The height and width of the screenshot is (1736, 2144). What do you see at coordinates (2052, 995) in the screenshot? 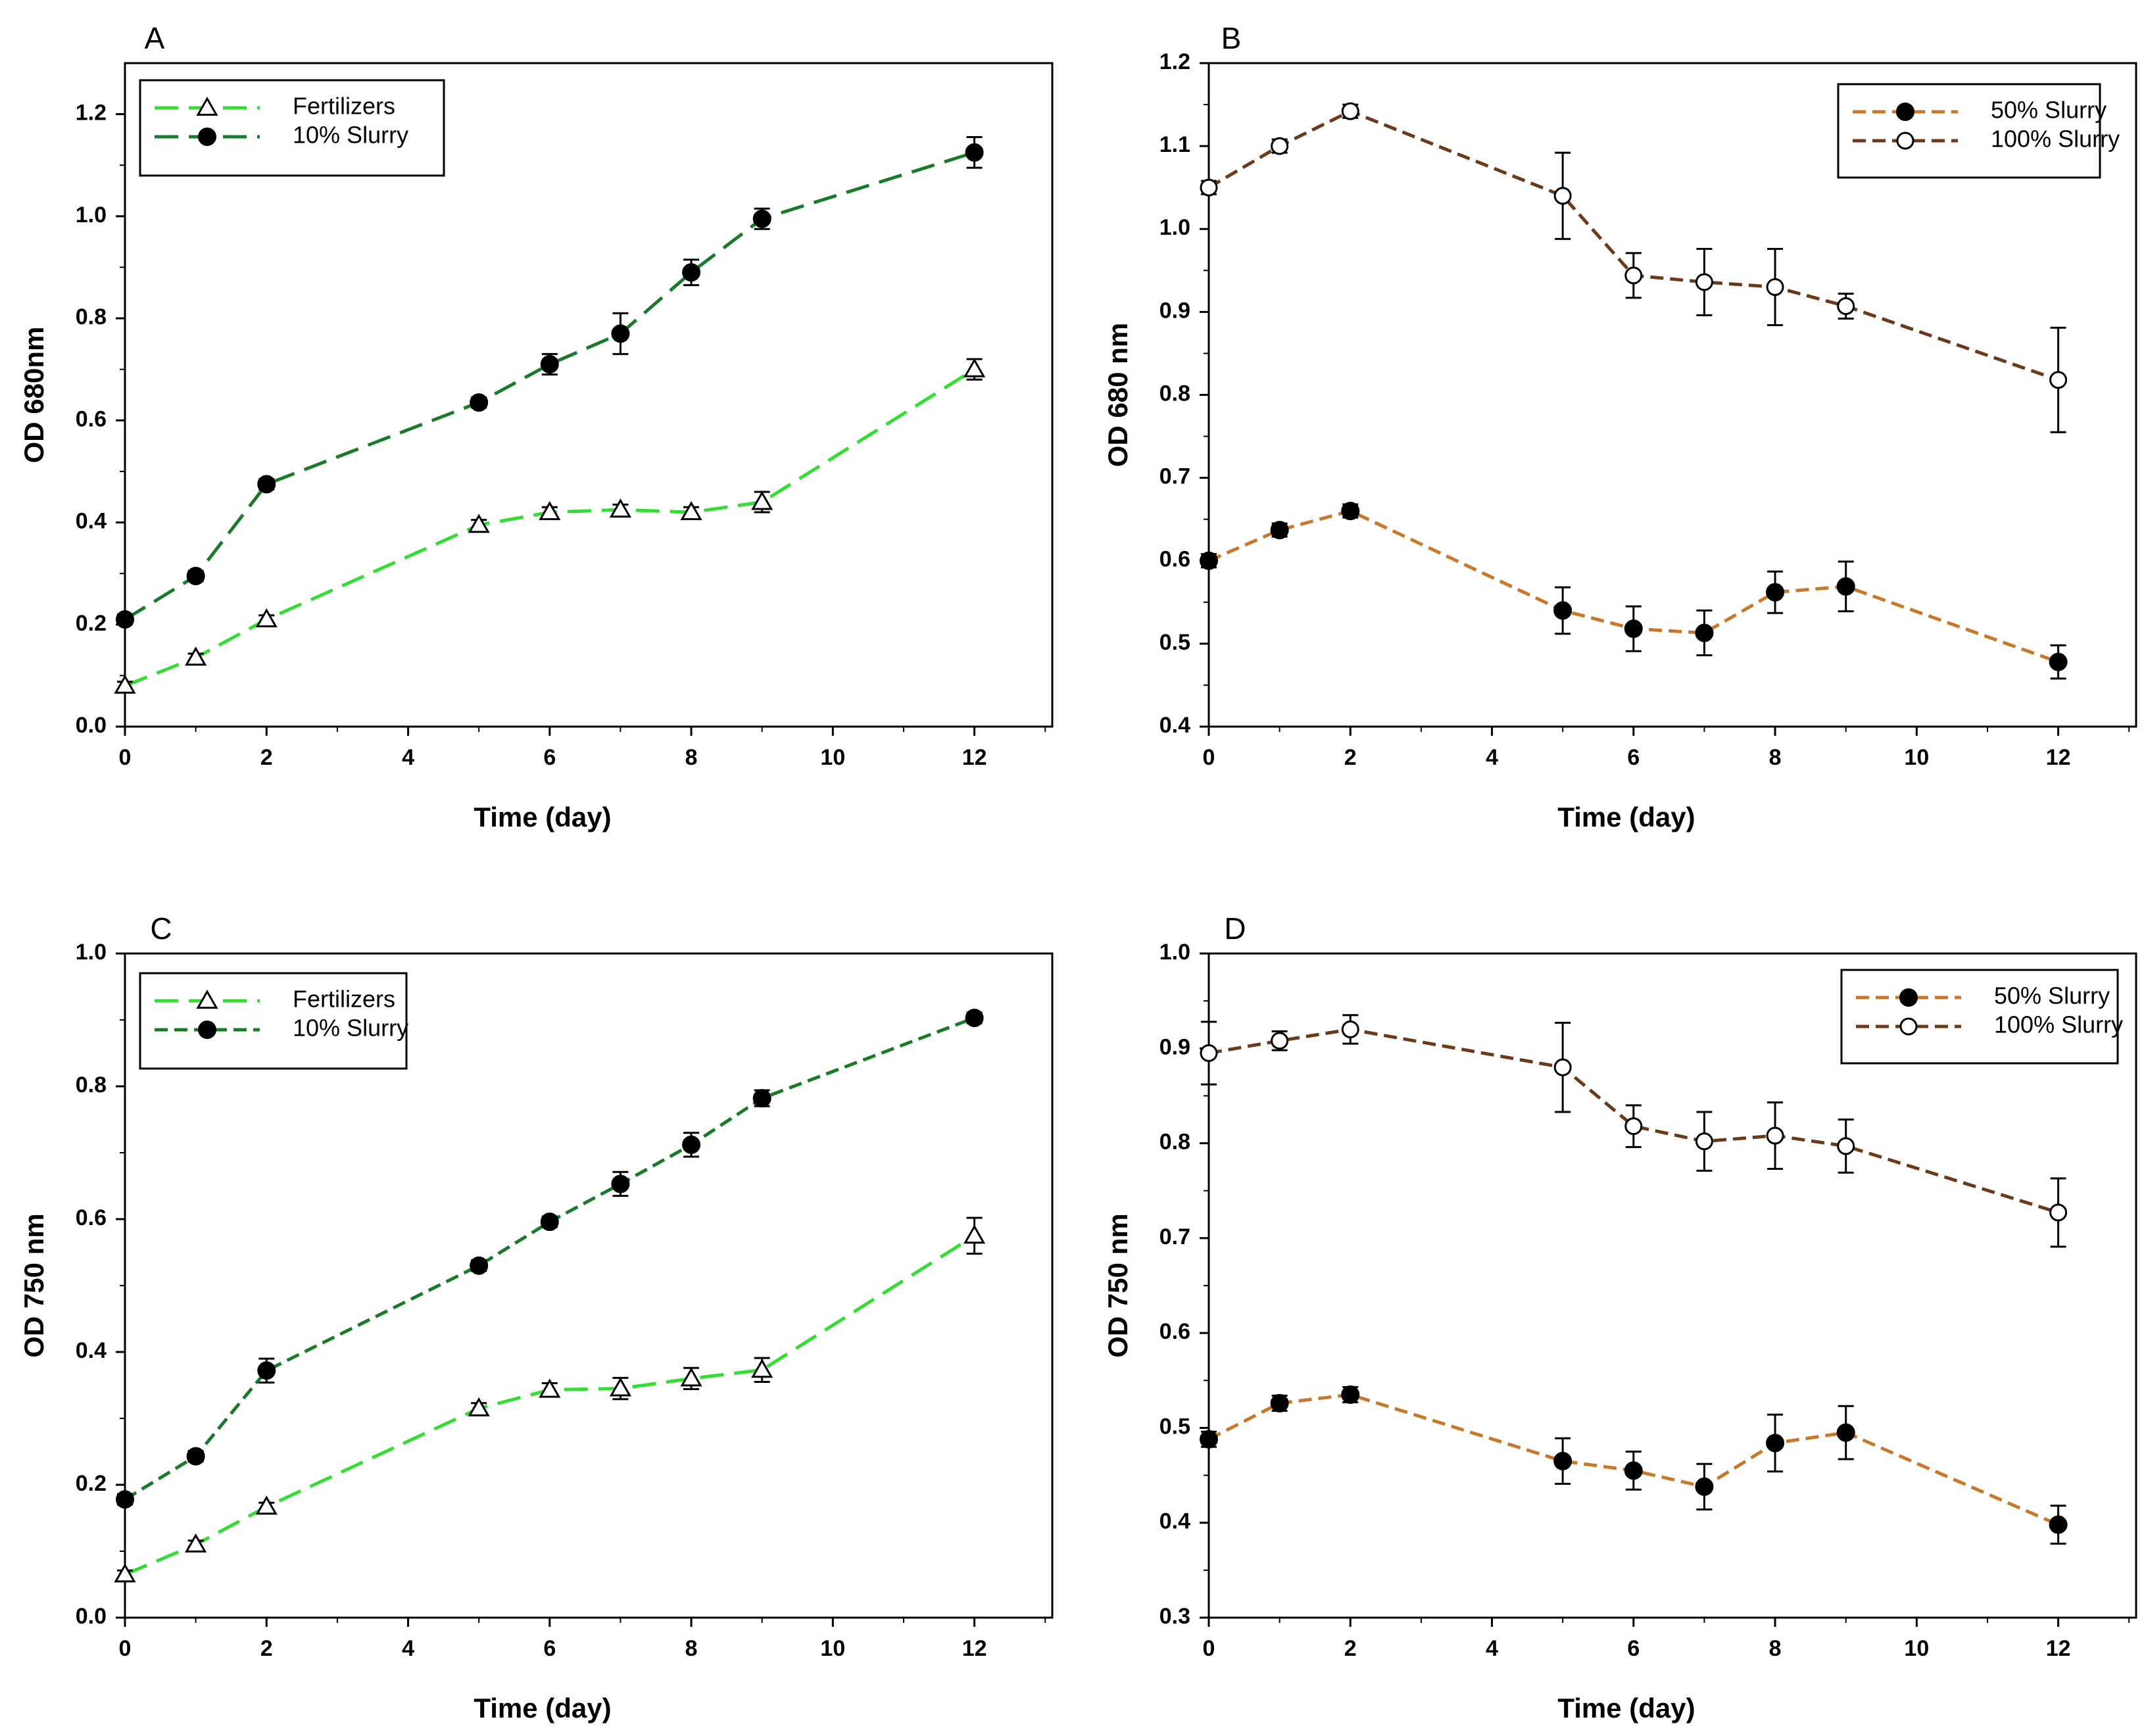
I see `legend-label: 50% Slurry` at bounding box center [2052, 995].